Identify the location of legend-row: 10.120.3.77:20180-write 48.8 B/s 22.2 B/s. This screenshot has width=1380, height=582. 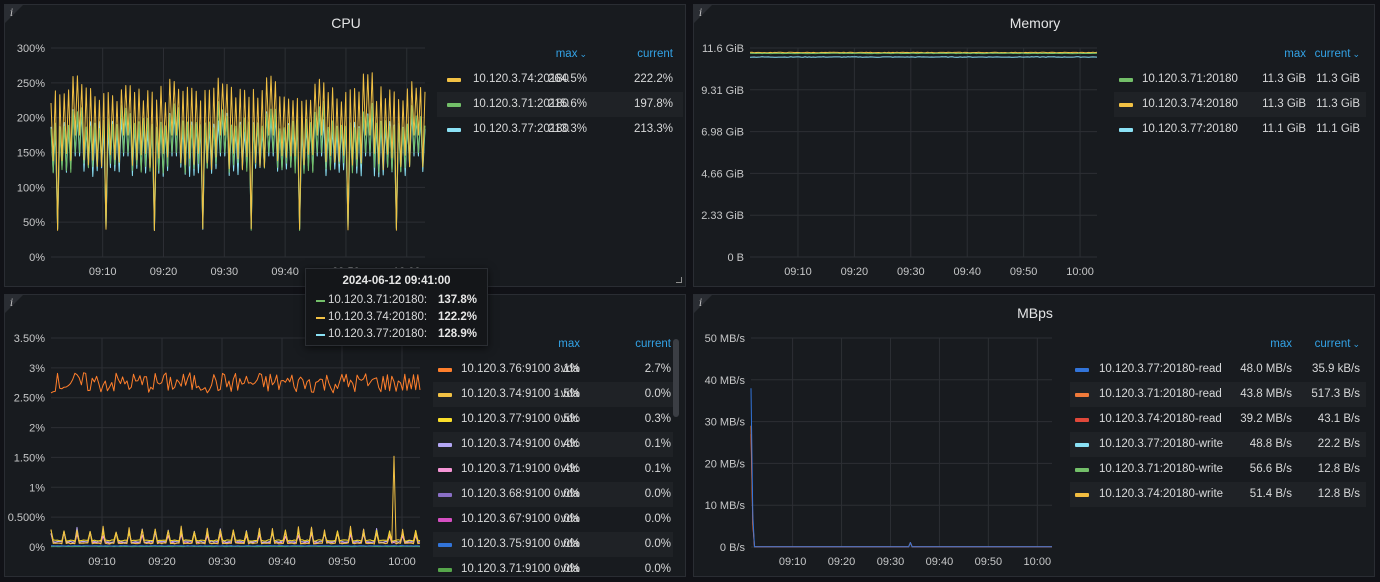
(1218, 444).